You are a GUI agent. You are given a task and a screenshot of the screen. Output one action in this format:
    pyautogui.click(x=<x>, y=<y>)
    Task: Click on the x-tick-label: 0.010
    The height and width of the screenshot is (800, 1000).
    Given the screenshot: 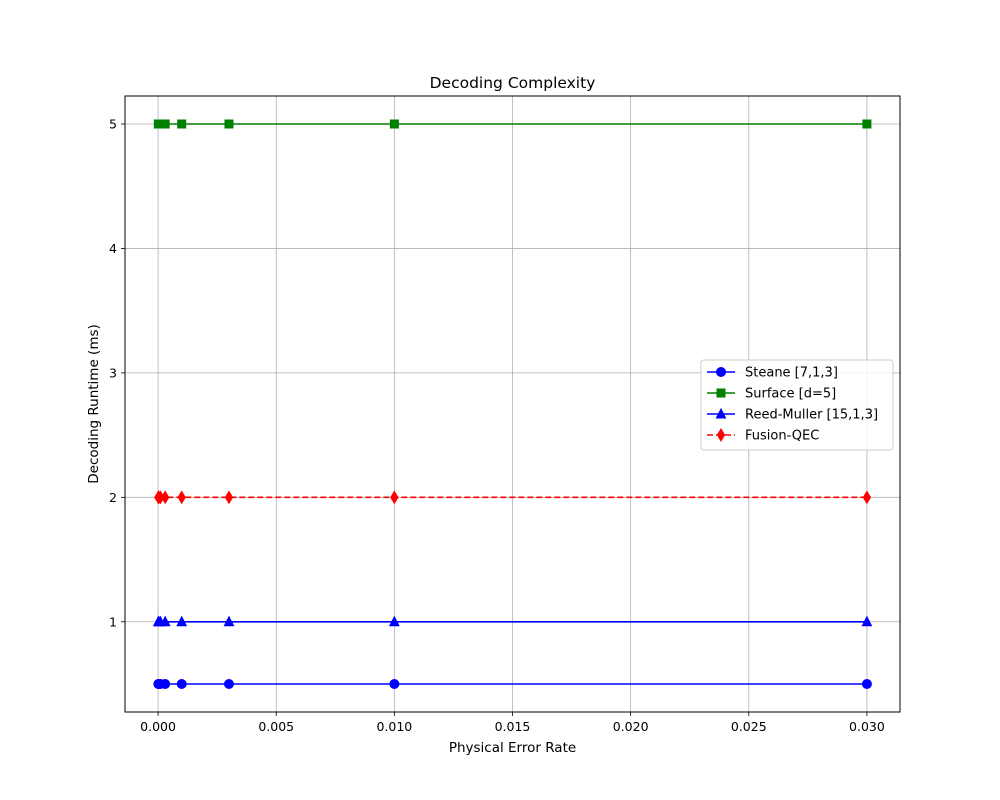 What is the action you would take?
    pyautogui.click(x=394, y=726)
    